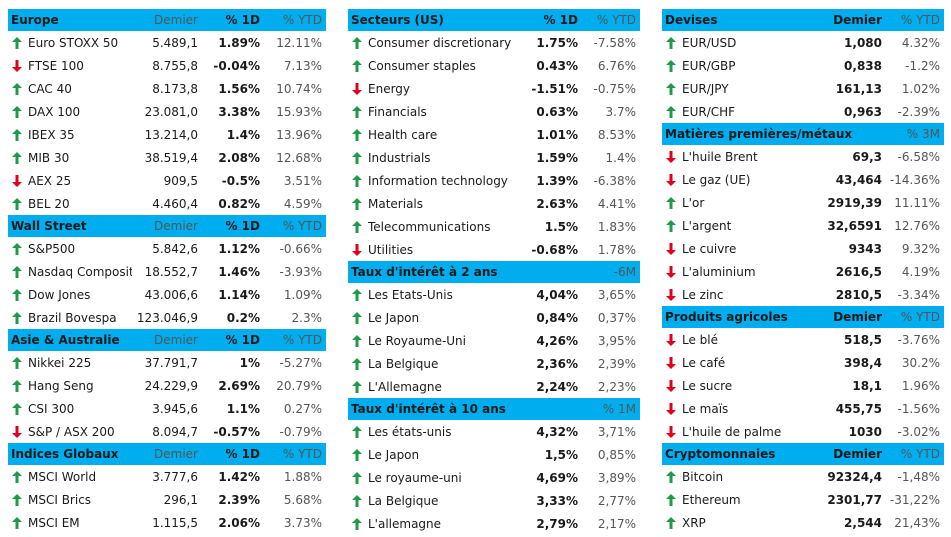 The height and width of the screenshot is (537, 951). What do you see at coordinates (857, 317) in the screenshot?
I see `agricoles-col-h1: Demier` at bounding box center [857, 317].